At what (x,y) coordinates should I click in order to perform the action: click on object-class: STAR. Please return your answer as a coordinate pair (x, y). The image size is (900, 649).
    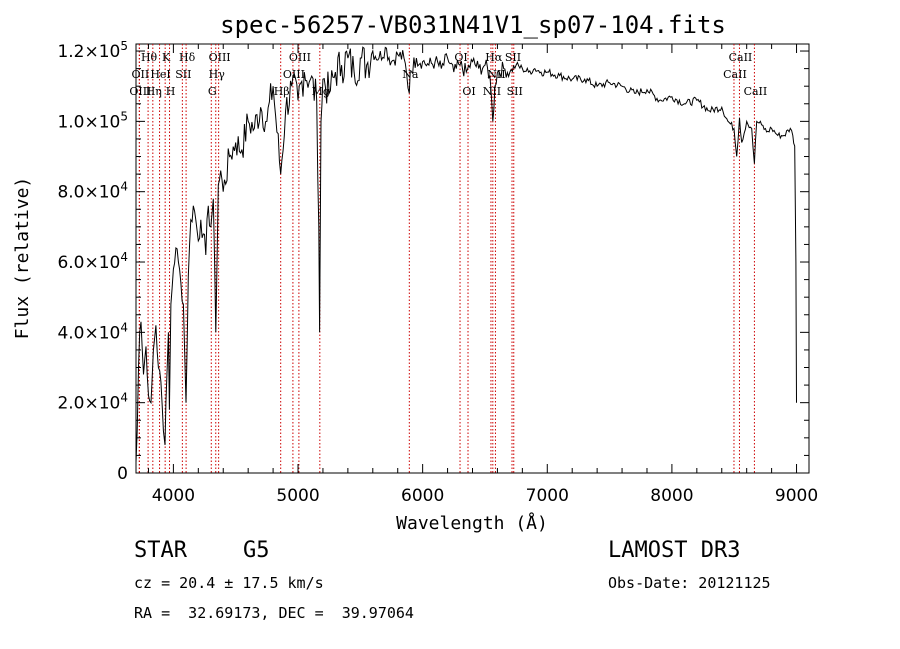
    Looking at the image, I should click on (160, 550).